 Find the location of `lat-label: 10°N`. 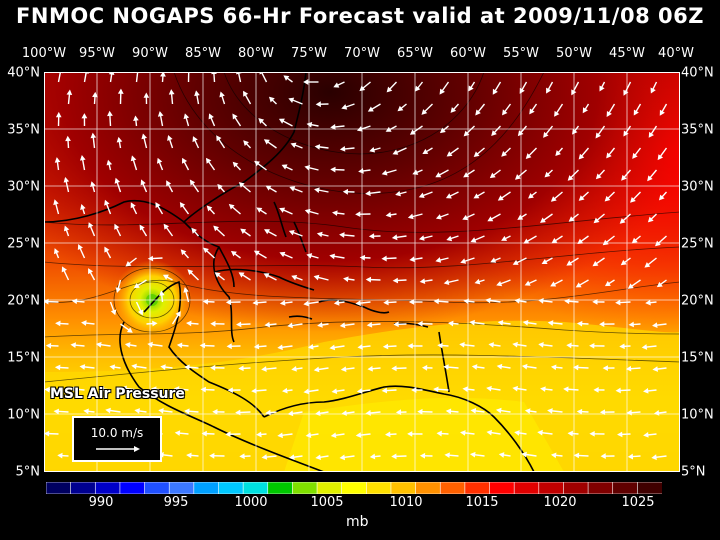

lat-label: 10°N is located at coordinates (23, 415).